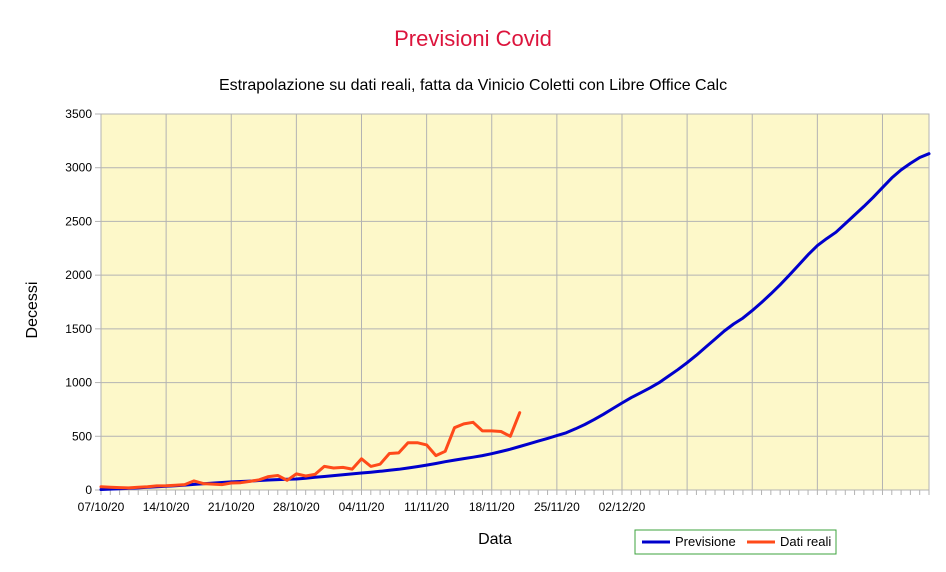 The height and width of the screenshot is (572, 946). What do you see at coordinates (82, 436) in the screenshot?
I see `y-tick-label: 500` at bounding box center [82, 436].